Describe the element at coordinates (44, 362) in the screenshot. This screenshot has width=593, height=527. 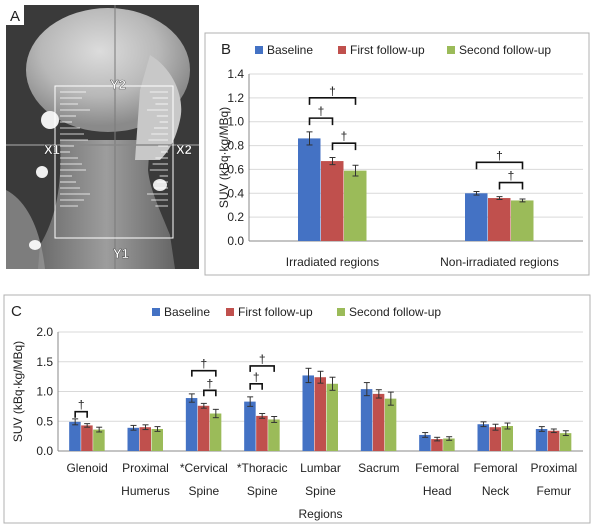
I see `y-tick-label: 1.5` at that location.